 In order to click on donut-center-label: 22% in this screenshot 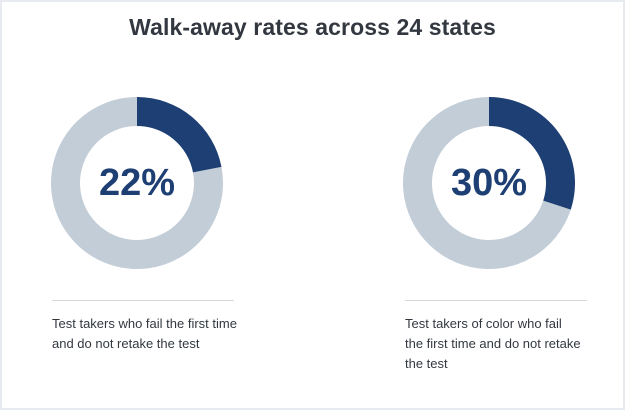, I will do `click(137, 183)`.